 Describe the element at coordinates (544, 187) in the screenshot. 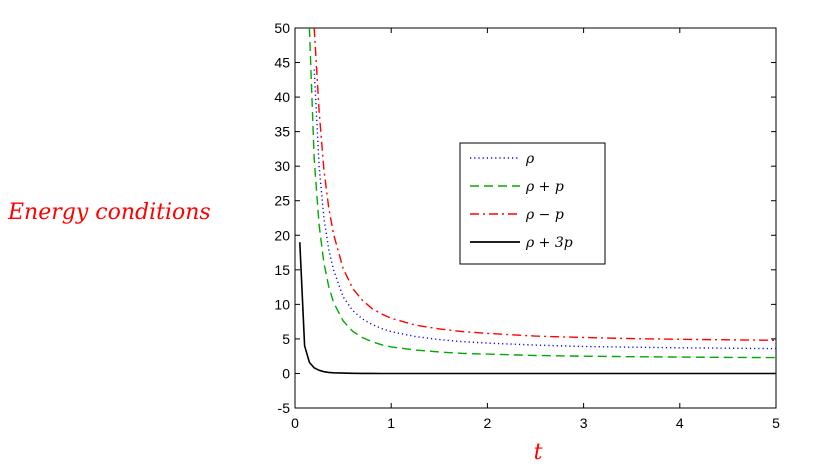

I see `legend-label-1: ρ + p` at that location.